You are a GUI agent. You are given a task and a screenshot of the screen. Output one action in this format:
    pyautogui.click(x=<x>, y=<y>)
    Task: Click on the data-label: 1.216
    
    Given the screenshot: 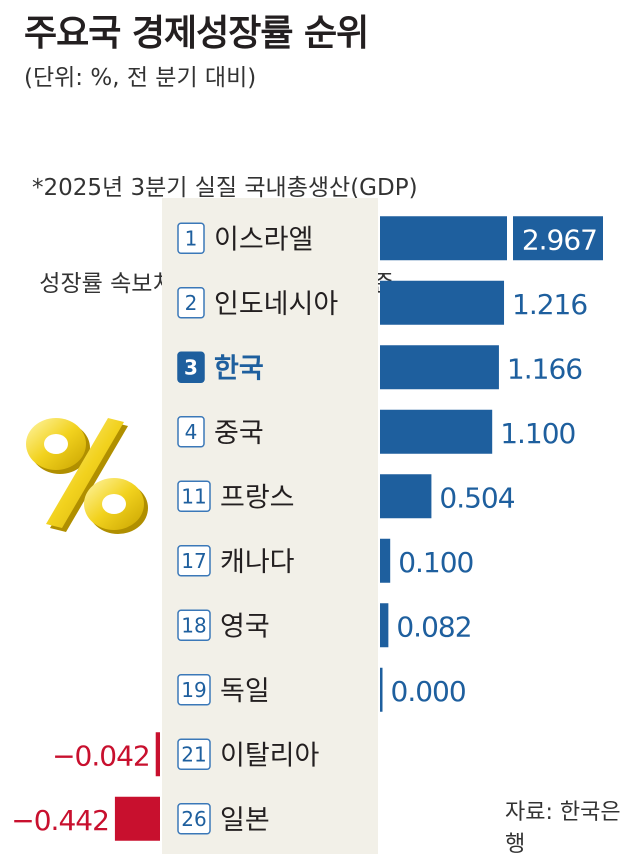 What is the action you would take?
    pyautogui.click(x=549, y=304)
    